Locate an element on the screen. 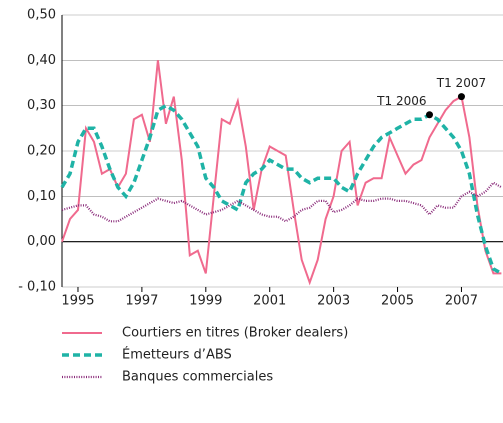  x-tick-label: 1995 is located at coordinates (77, 301).